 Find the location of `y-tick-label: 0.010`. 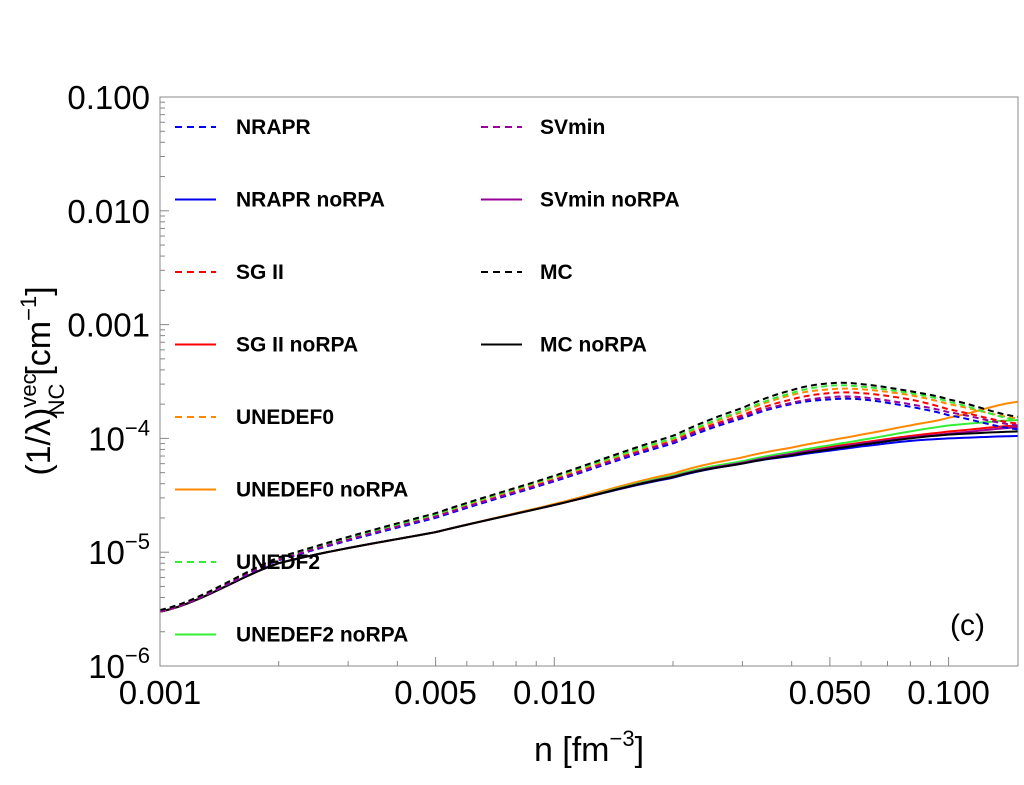

y-tick-label: 0.010 is located at coordinates (108, 211).